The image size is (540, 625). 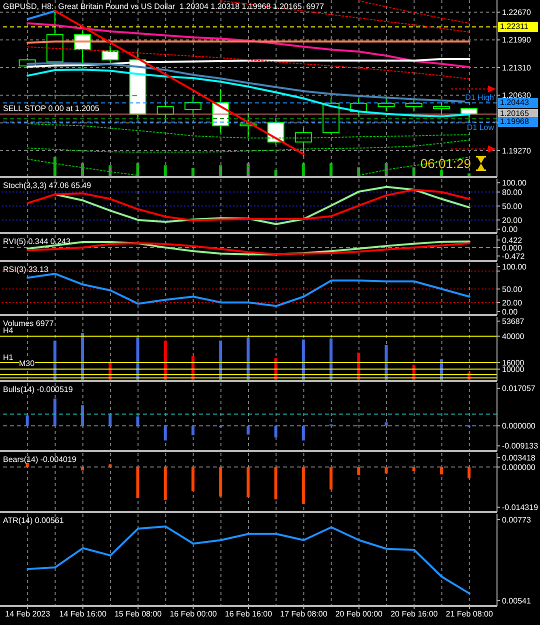 I want to click on x-tick-label: 16 Feb 16:00, so click(x=248, y=614).